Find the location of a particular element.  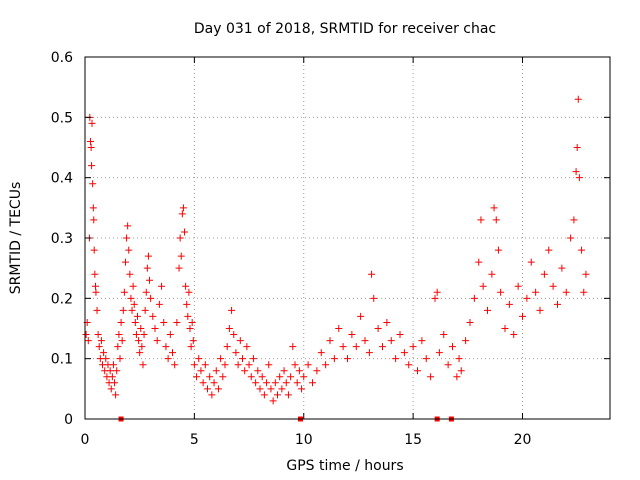

y-tick-label: 0.1 is located at coordinates (62, 360).